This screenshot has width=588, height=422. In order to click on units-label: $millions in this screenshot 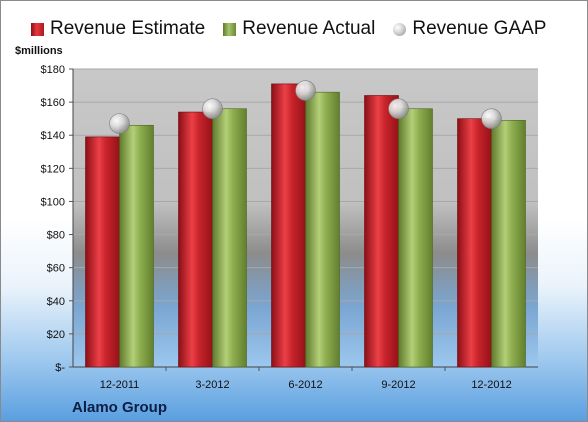, I will do `click(39, 51)`.